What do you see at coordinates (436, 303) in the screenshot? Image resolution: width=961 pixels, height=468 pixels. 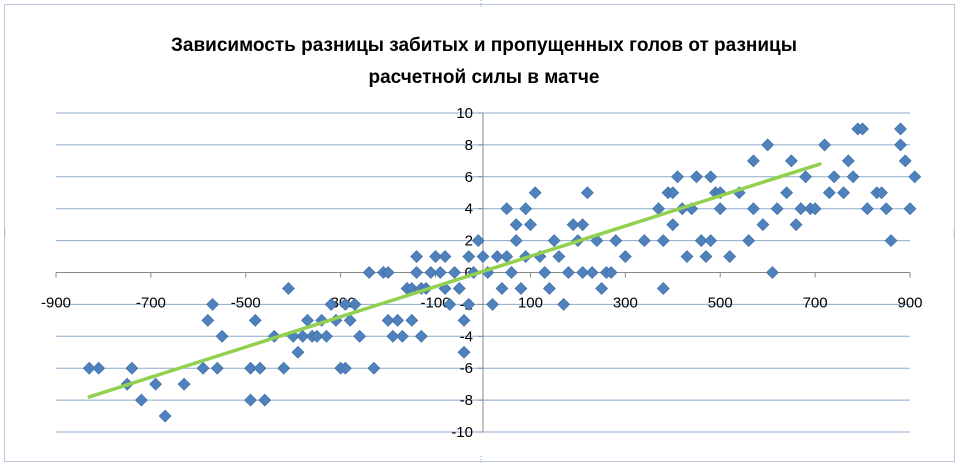 I see `x-tick-label: -100` at bounding box center [436, 303].